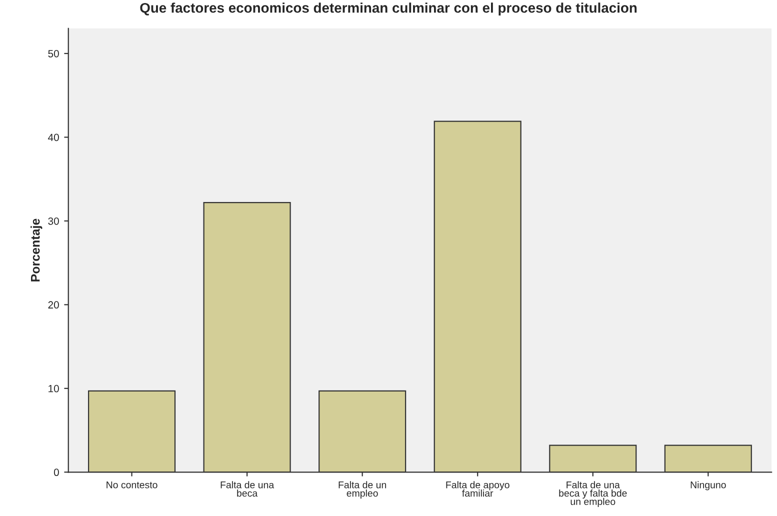  Describe the element at coordinates (56, 472) in the screenshot. I see `y-tick-label: 0` at that location.